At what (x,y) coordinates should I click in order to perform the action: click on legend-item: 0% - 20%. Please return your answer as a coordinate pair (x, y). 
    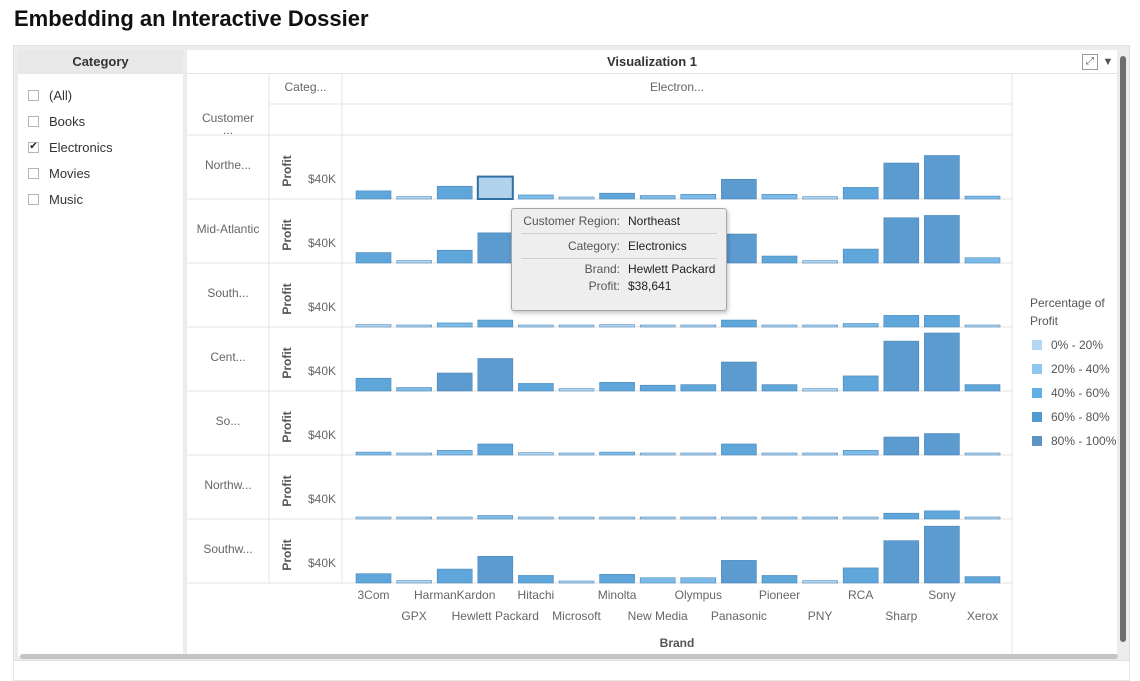
    Looking at the image, I should click on (1067, 345).